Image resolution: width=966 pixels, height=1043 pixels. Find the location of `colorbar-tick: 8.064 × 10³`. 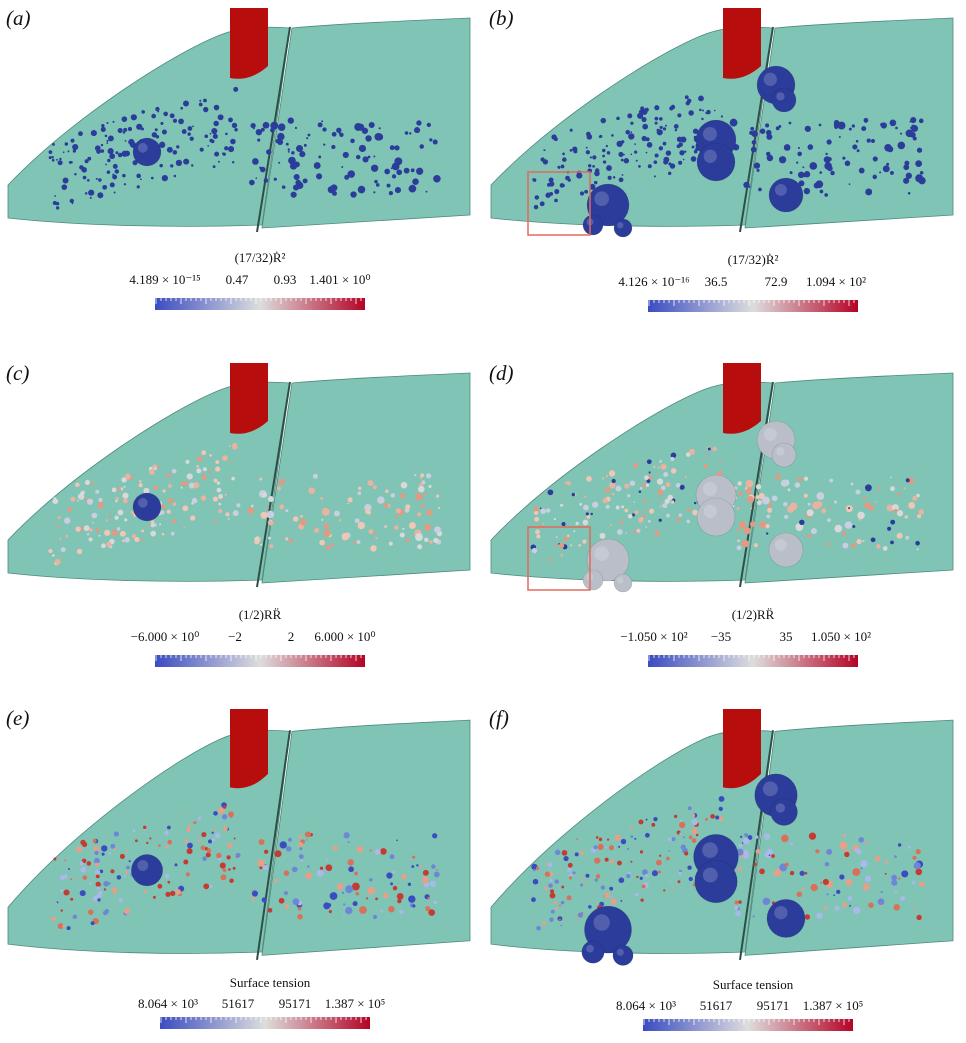

colorbar-tick: 8.064 × 10³ is located at coordinates (646, 1005).